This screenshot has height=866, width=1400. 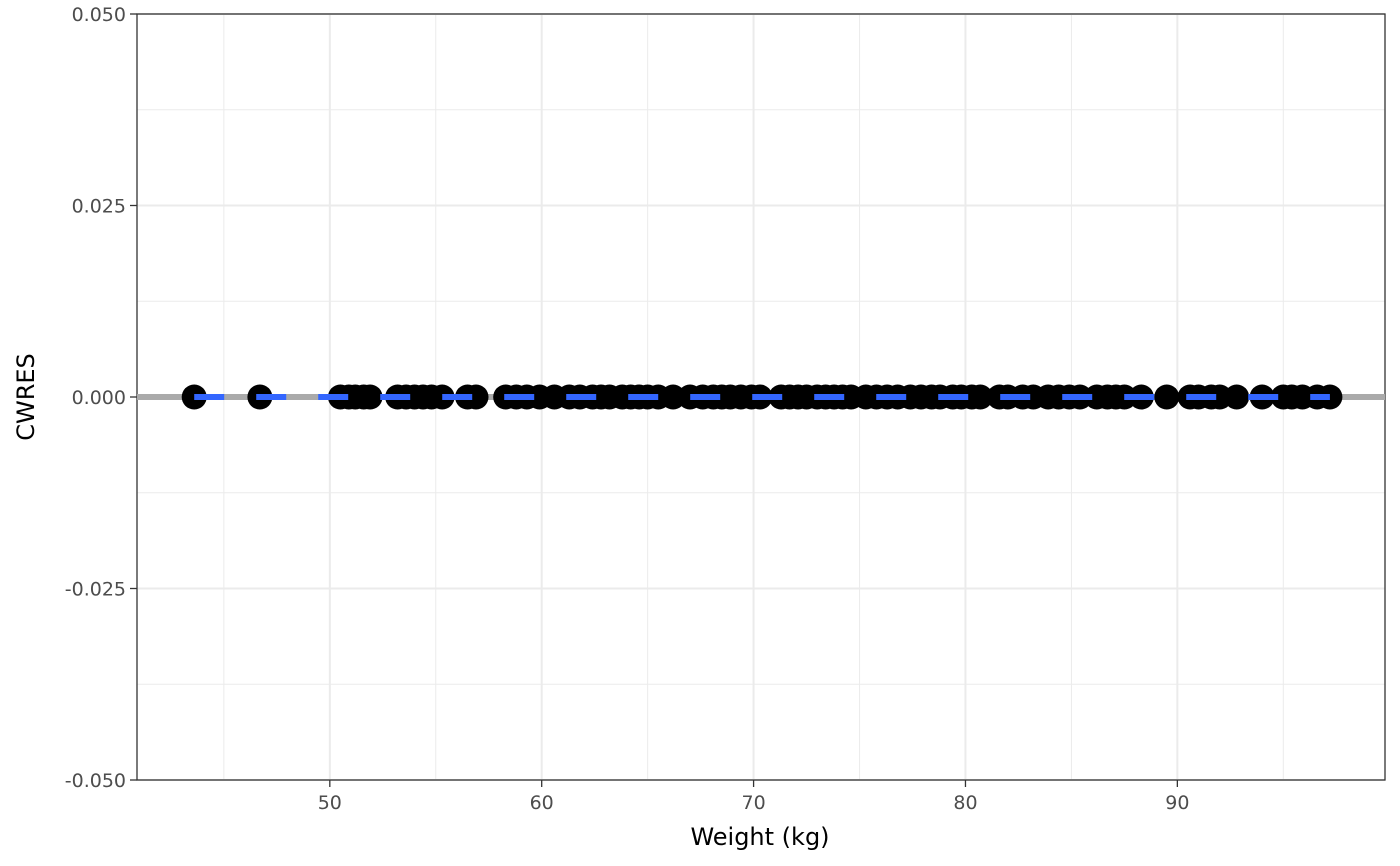 I want to click on y-tick-label: -0.050, so click(x=95, y=781).